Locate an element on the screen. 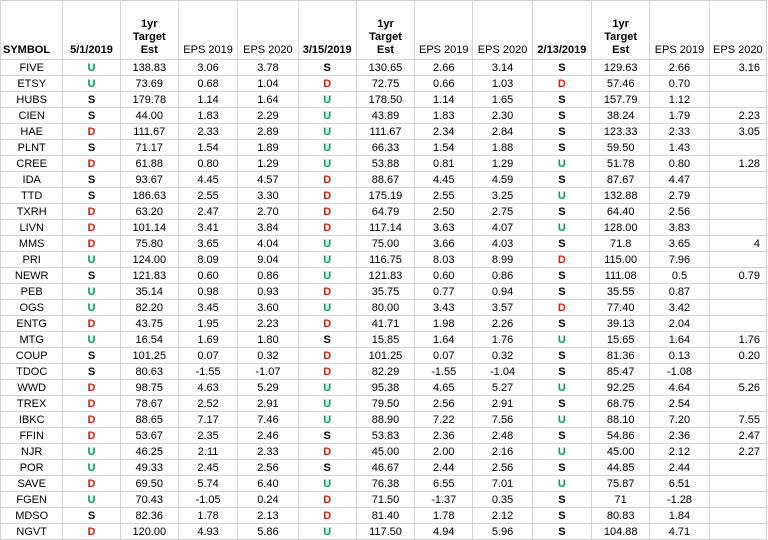  target-2-cell: 53.88 is located at coordinates (385, 163).